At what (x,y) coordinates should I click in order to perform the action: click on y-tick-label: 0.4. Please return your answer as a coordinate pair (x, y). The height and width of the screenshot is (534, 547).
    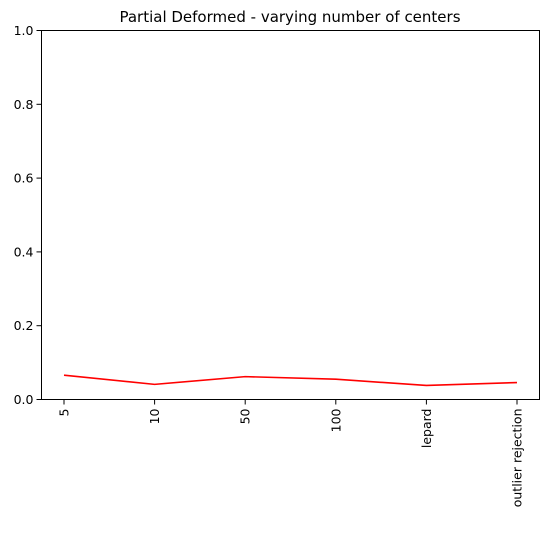
    Looking at the image, I should click on (24, 251).